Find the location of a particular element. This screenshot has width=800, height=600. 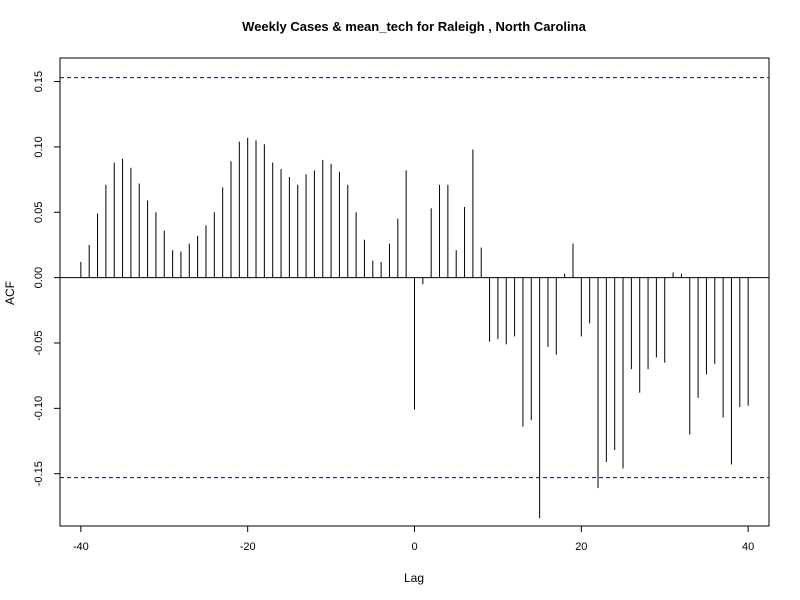

x-tick-label: 40 is located at coordinates (748, 547).